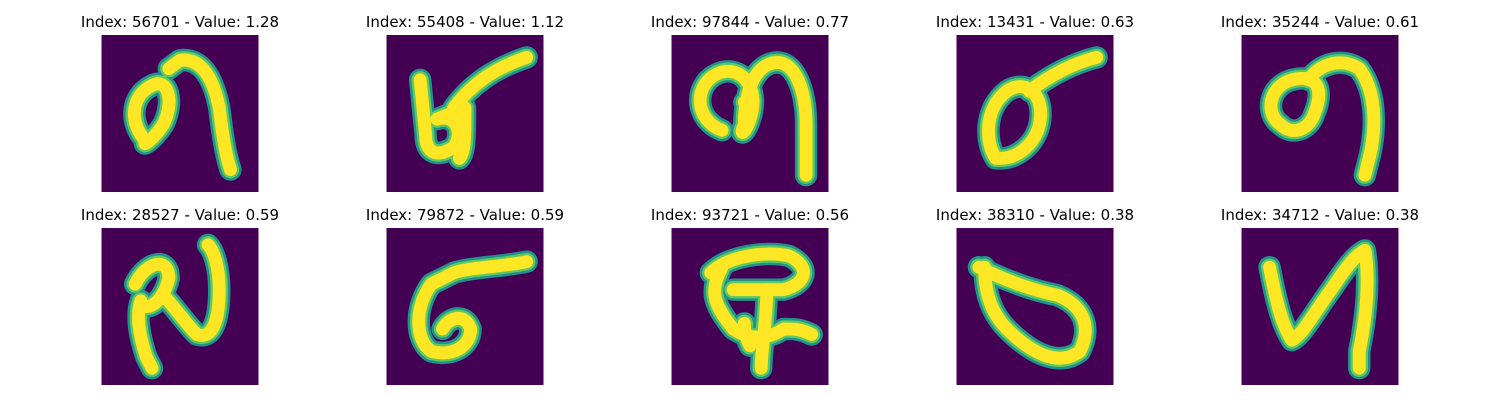 Image resolution: width=1500 pixels, height=400 pixels. I want to click on panel-1: Index: 56701 - Value: 1.28, so click(180, 101).